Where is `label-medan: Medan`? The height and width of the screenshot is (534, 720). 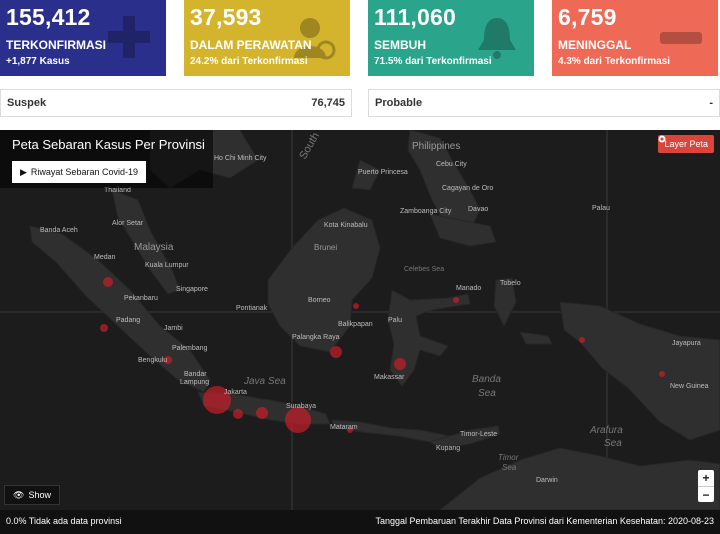 label-medan: Medan is located at coordinates (105, 257).